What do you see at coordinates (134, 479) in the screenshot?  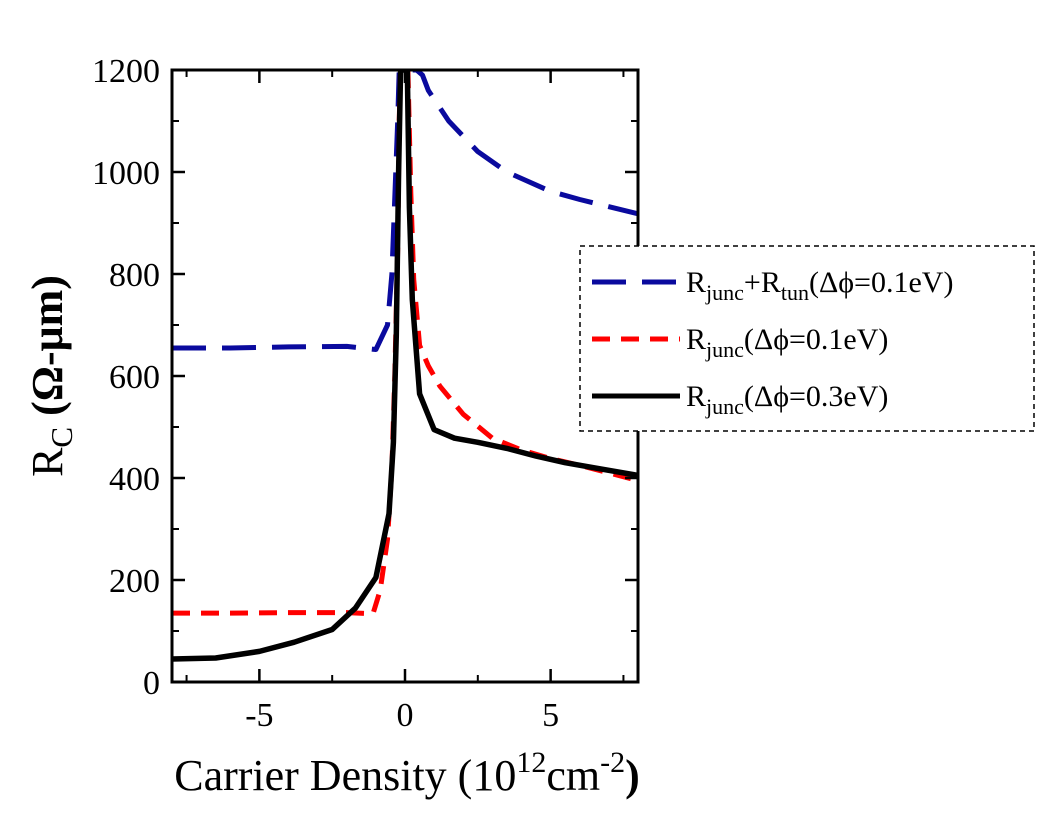 I see `y-tick-label: 400` at bounding box center [134, 479].